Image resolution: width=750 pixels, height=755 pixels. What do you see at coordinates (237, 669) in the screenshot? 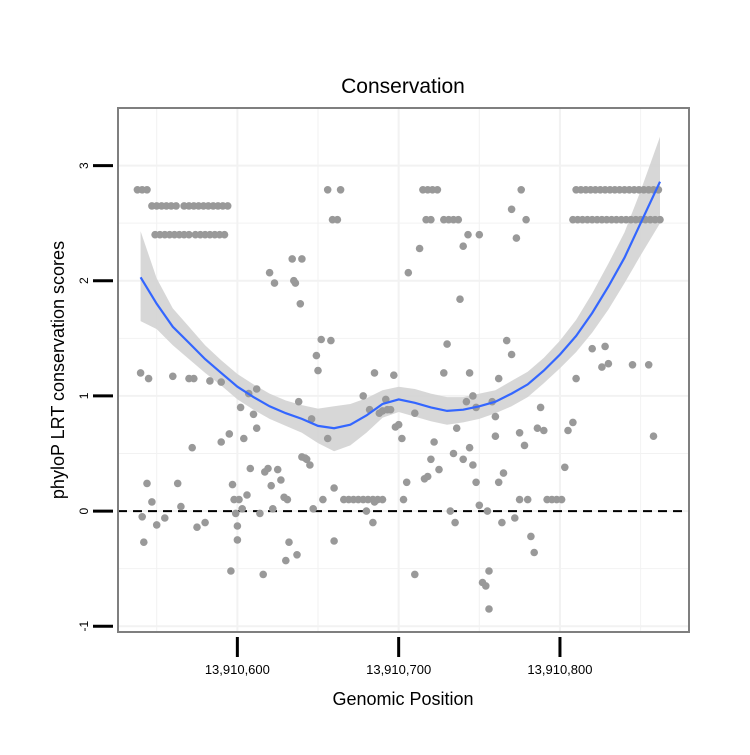
I see `x-tick-label: 13,910,600` at bounding box center [237, 669].